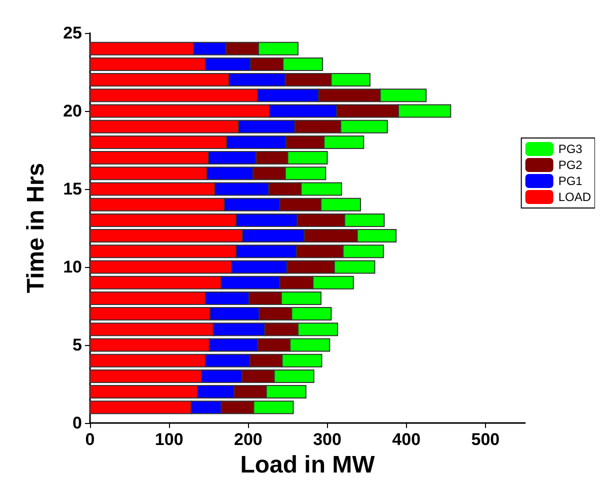 This screenshot has width=603, height=490. Describe the element at coordinates (77, 423) in the screenshot. I see `y-tick-label: 0` at that location.